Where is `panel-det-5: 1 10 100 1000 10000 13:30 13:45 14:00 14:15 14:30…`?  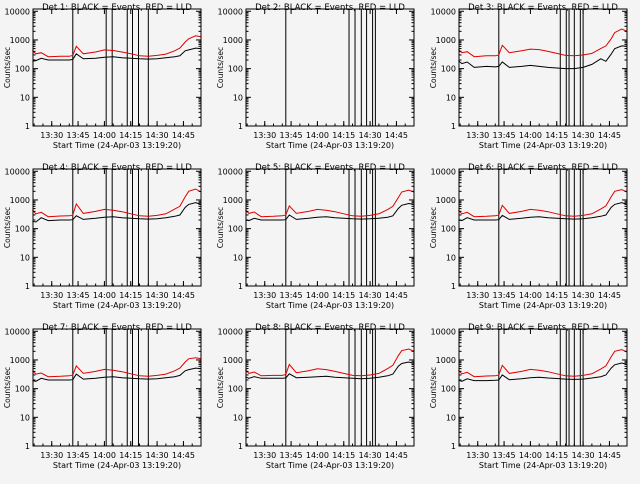 panel-det-5: 1 10 100 1000 10000 13:30 13:45 14:00 14:15 14:30… is located at coordinates (315, 236).